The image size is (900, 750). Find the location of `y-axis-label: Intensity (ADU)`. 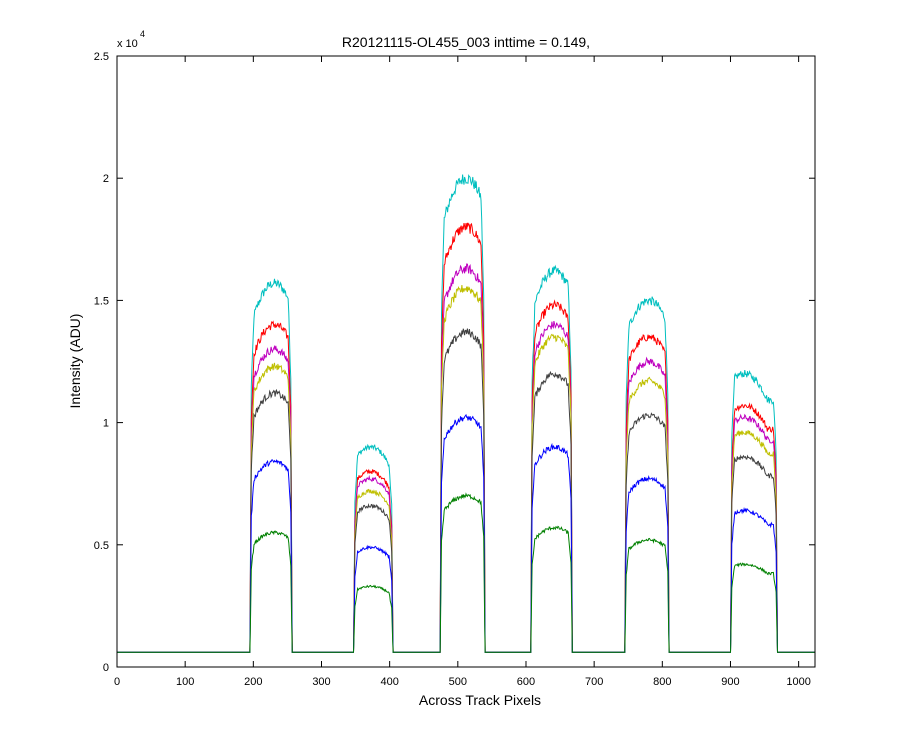

y-axis-label: Intensity (ADU) is located at coordinates (75, 361).